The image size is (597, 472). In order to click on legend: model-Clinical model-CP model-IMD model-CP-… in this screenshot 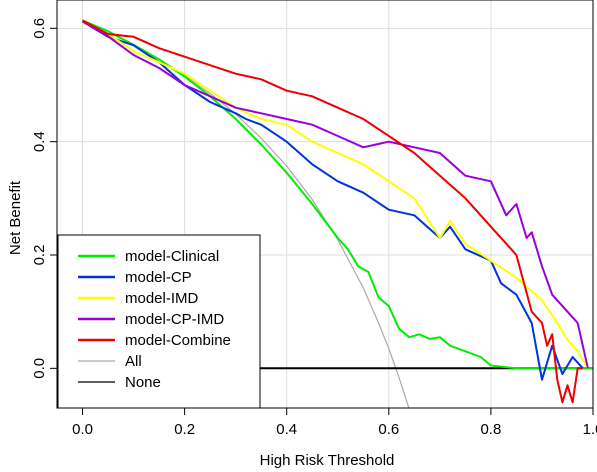, I will do `click(159, 321)`.